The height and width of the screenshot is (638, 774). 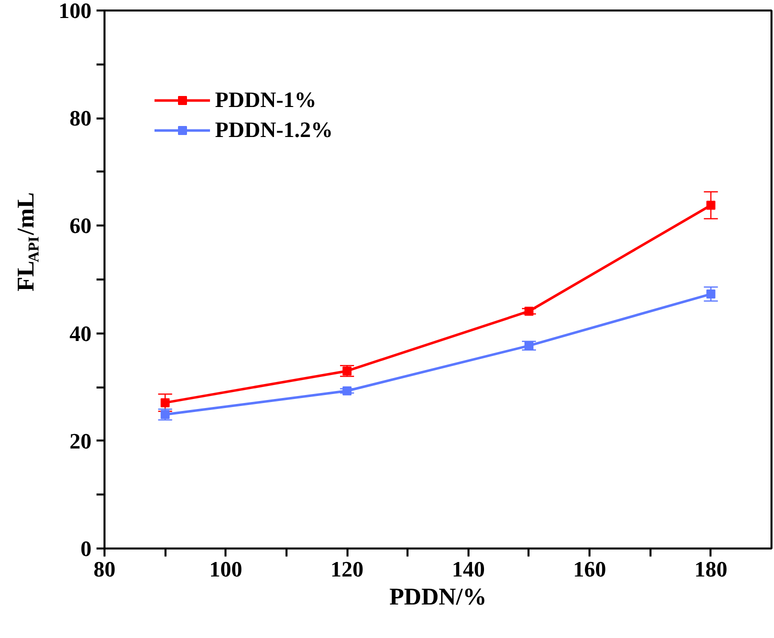 I want to click on y-tick-label: 80, so click(x=81, y=118).